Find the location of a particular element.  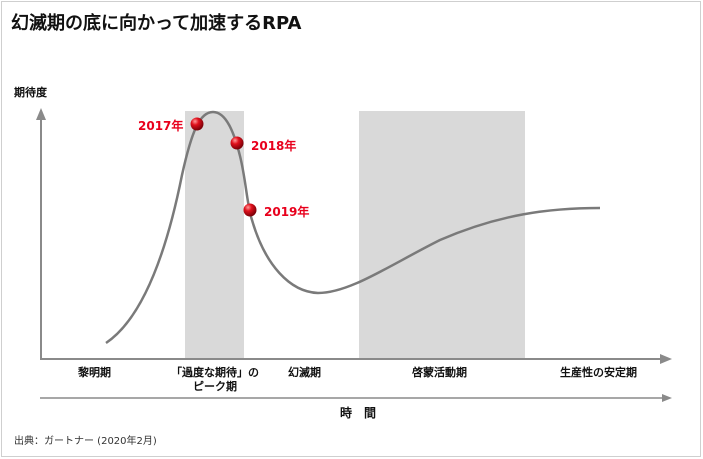

phase-label-innovation: 黎明期 is located at coordinates (94, 372).